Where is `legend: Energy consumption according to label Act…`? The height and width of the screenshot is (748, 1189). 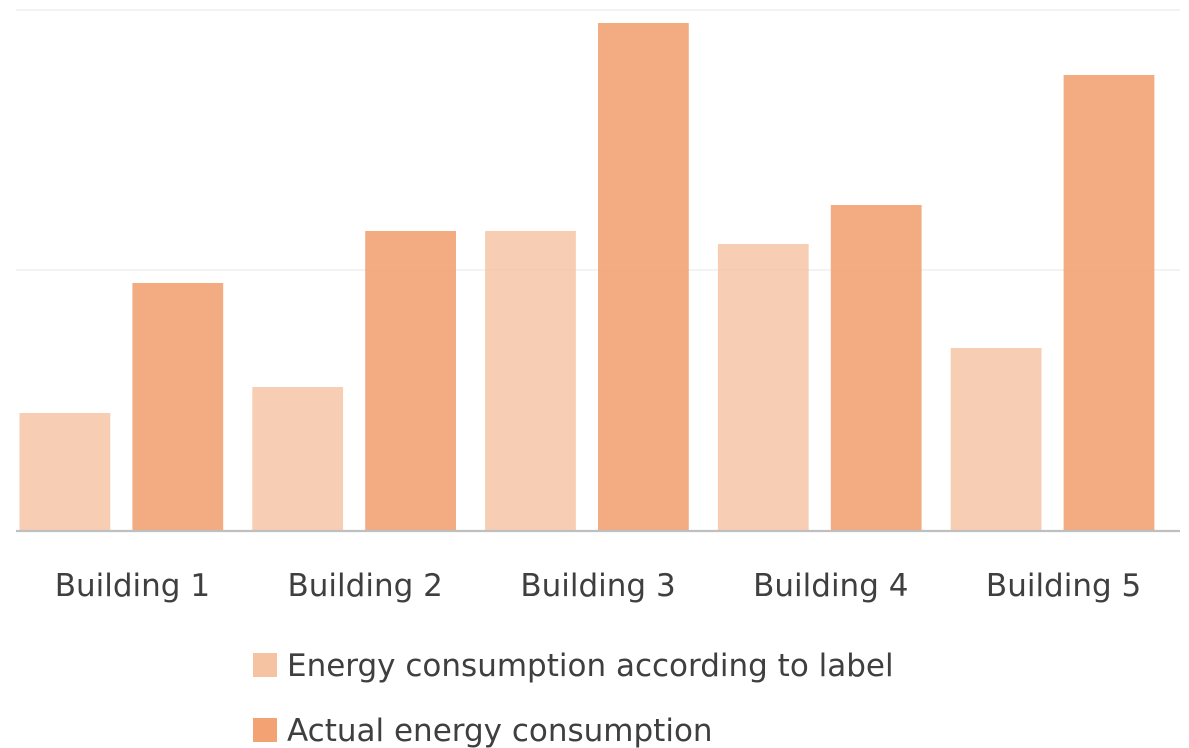
legend: Energy consumption according to label Act… is located at coordinates (573, 698).